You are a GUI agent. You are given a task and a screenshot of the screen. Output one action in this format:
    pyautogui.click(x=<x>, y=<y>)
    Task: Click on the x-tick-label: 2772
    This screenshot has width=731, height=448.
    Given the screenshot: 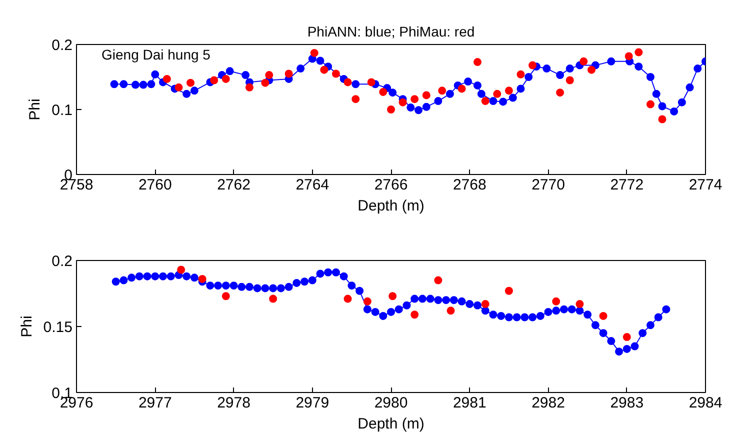 What is the action you would take?
    pyautogui.click(x=627, y=185)
    